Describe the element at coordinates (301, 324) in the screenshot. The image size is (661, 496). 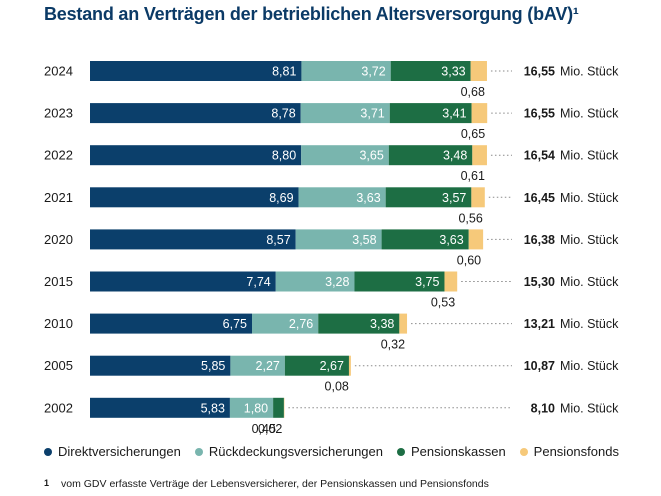
I see `data-label: 2,76` at that location.